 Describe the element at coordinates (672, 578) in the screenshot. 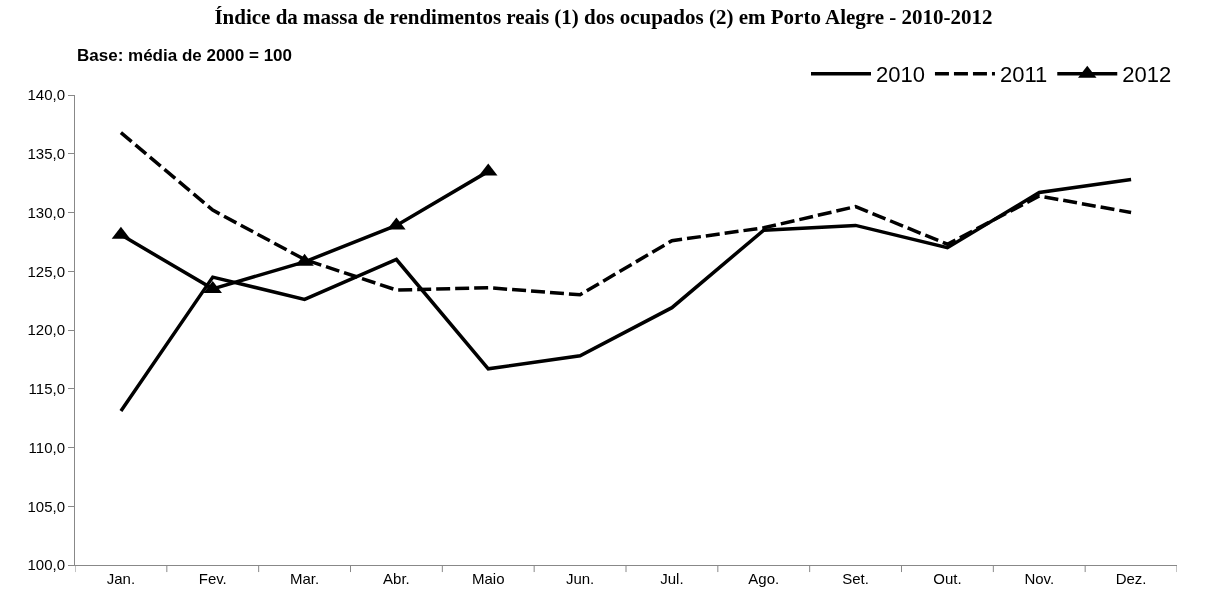

I see `x-tick-label: Jul.` at that location.